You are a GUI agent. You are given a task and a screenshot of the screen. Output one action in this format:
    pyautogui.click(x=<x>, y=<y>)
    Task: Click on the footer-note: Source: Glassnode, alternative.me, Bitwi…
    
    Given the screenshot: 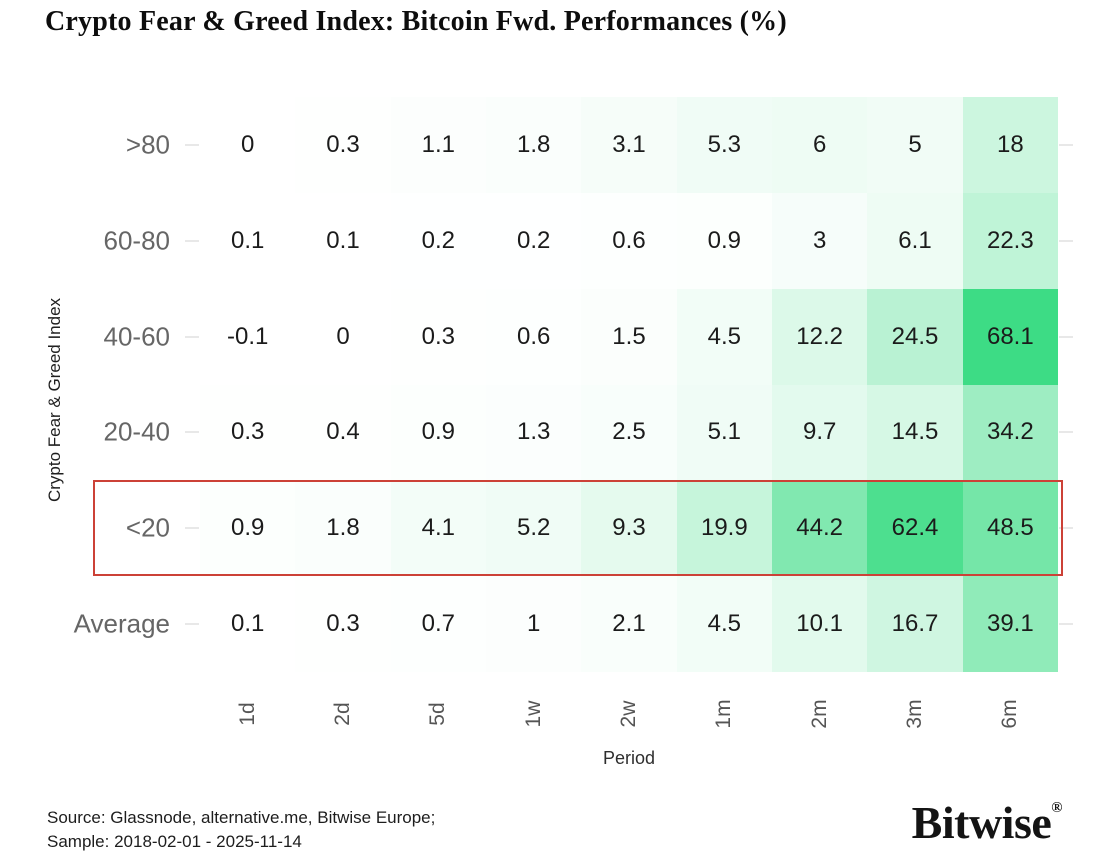 What is the action you would take?
    pyautogui.click(x=241, y=830)
    